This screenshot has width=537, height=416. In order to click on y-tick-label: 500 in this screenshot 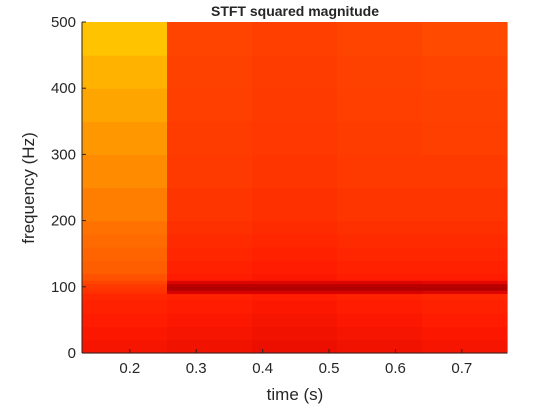, I will do `click(63, 22)`.